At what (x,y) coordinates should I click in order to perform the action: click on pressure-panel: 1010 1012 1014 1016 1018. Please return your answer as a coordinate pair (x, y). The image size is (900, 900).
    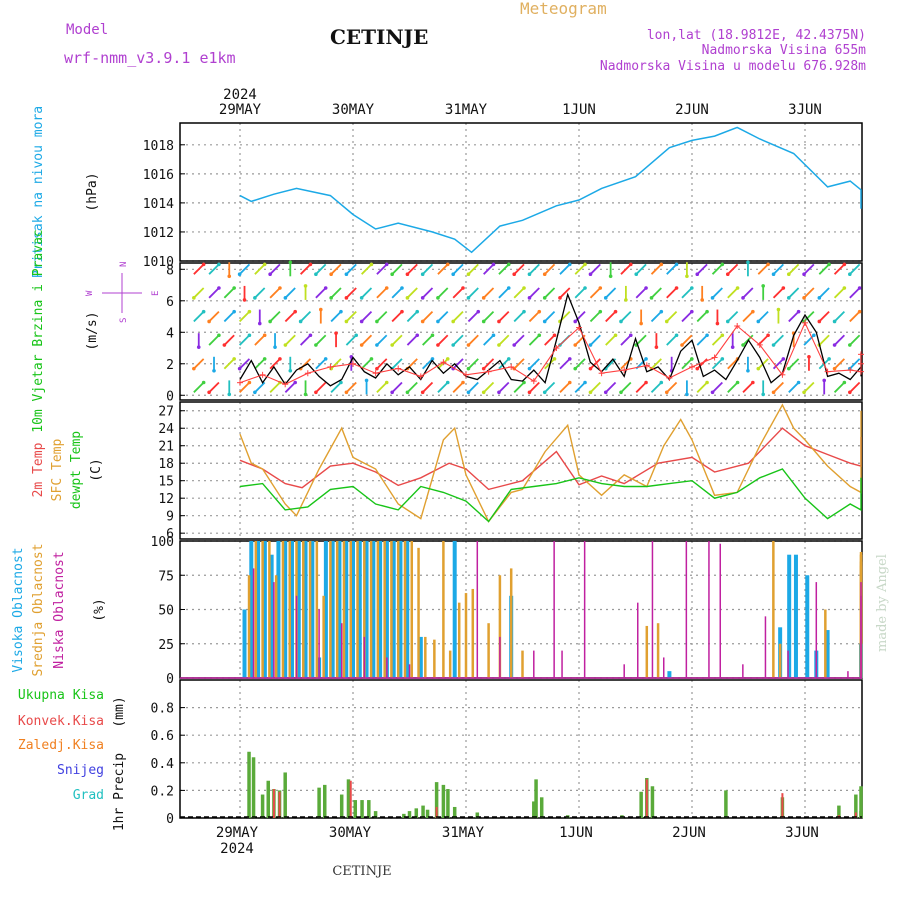
    Looking at the image, I should click on (503, 196).